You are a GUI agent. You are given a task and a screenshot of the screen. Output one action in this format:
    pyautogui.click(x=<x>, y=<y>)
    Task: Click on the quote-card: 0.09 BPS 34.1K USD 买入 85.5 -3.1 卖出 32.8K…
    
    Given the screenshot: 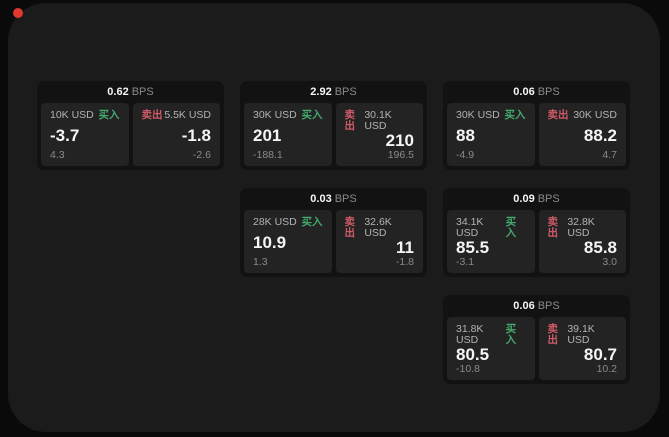 What is the action you would take?
    pyautogui.click(x=536, y=232)
    